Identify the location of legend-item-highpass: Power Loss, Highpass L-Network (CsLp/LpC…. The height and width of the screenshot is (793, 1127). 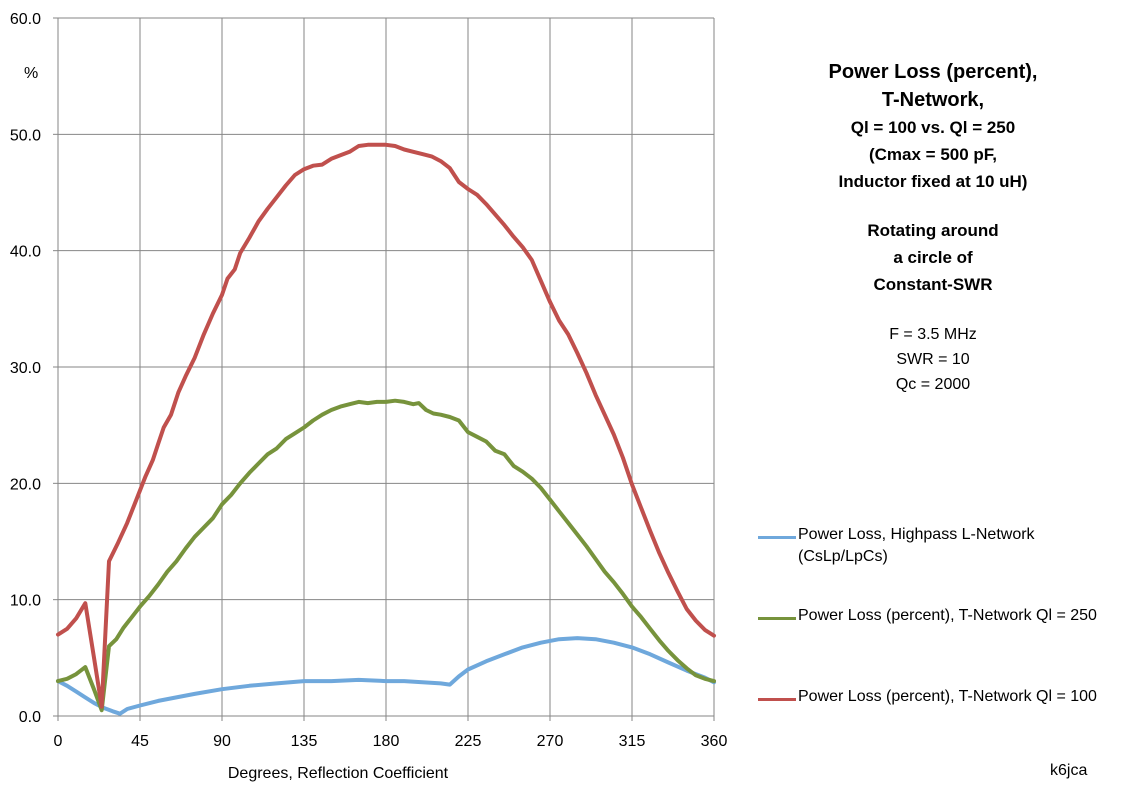
(942, 546).